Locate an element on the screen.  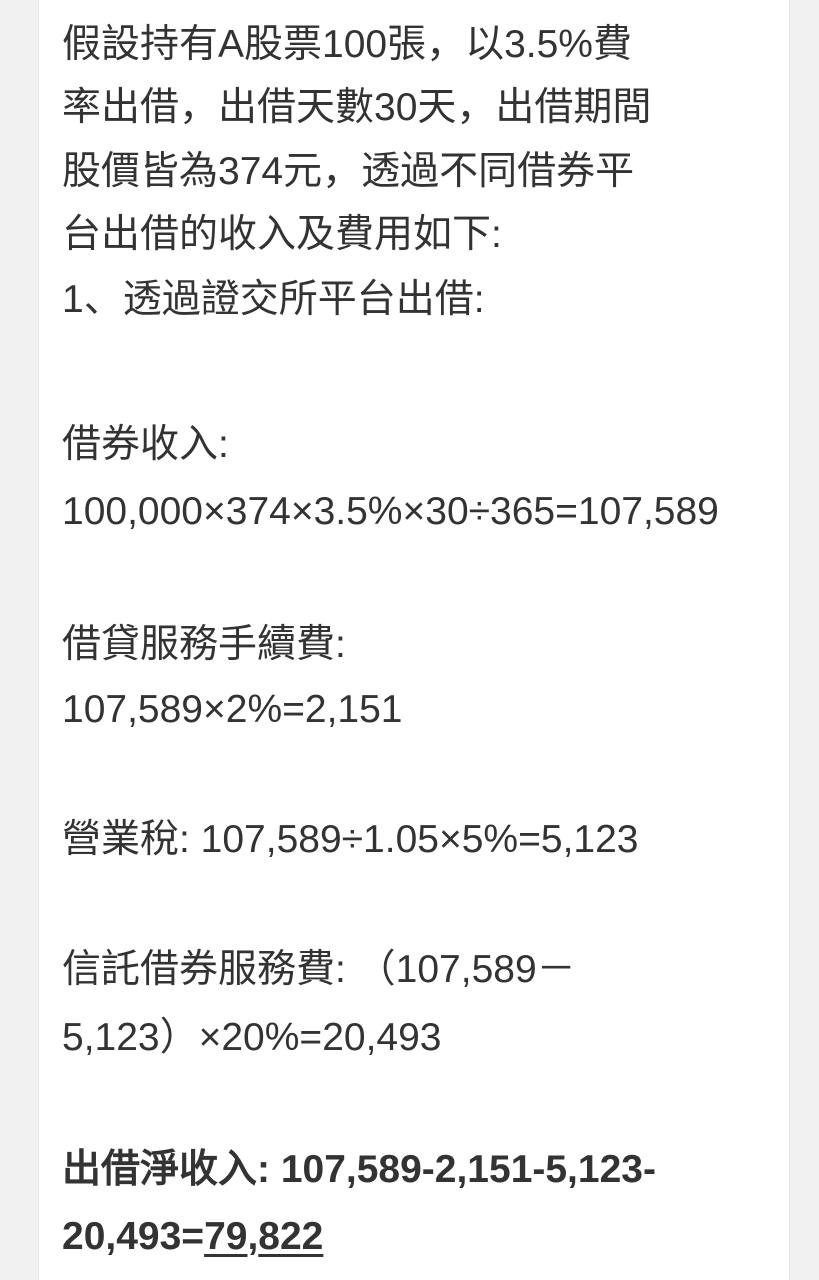
intro-line-1: 假設持有A股票100張，以3.5%費 is located at coordinates (347, 44).